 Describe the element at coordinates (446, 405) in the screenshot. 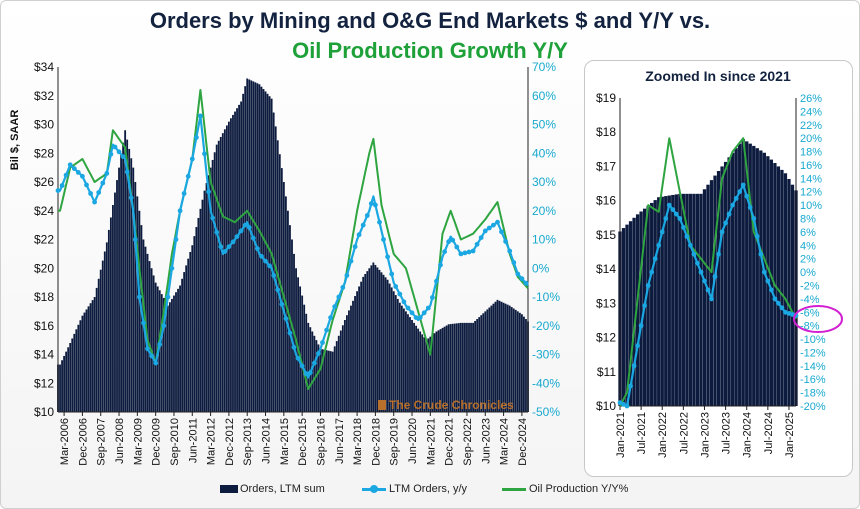

I see `watermark: The Crude Chronicles` at that location.